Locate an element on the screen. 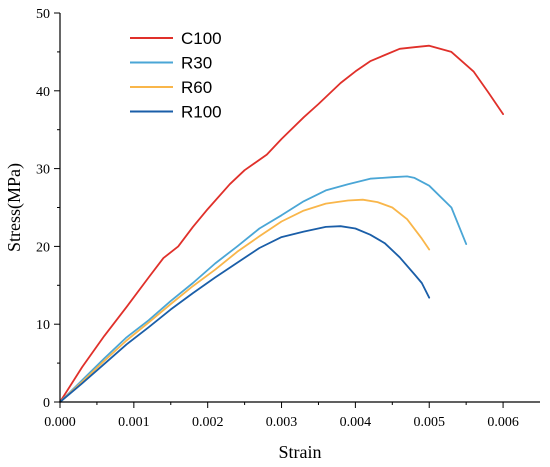  legend-label-r30: R30 is located at coordinates (196, 63).